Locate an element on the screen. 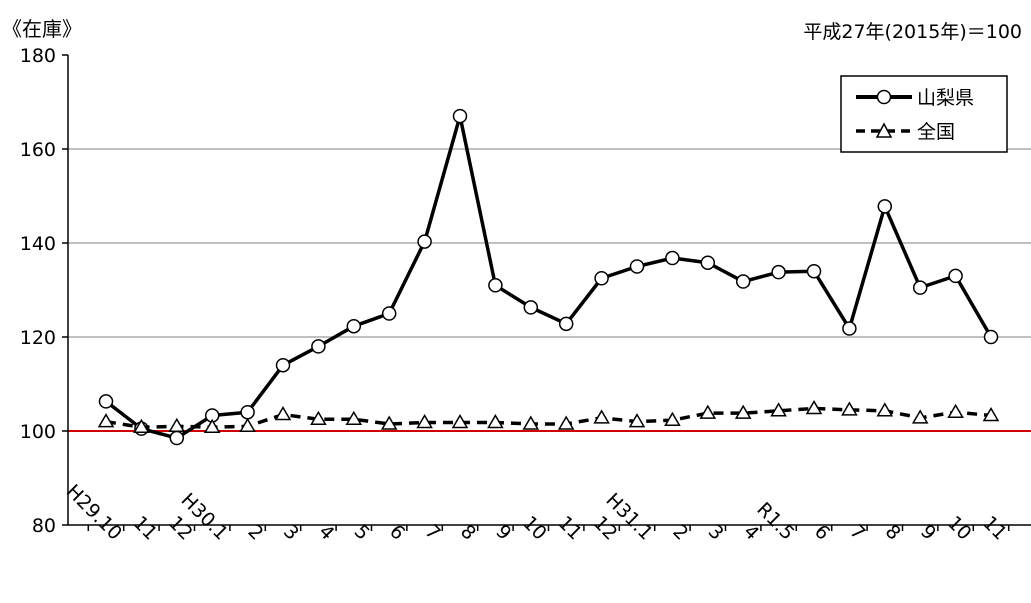 The height and width of the screenshot is (603, 1031). y-tick-label: 100 is located at coordinates (38, 432).